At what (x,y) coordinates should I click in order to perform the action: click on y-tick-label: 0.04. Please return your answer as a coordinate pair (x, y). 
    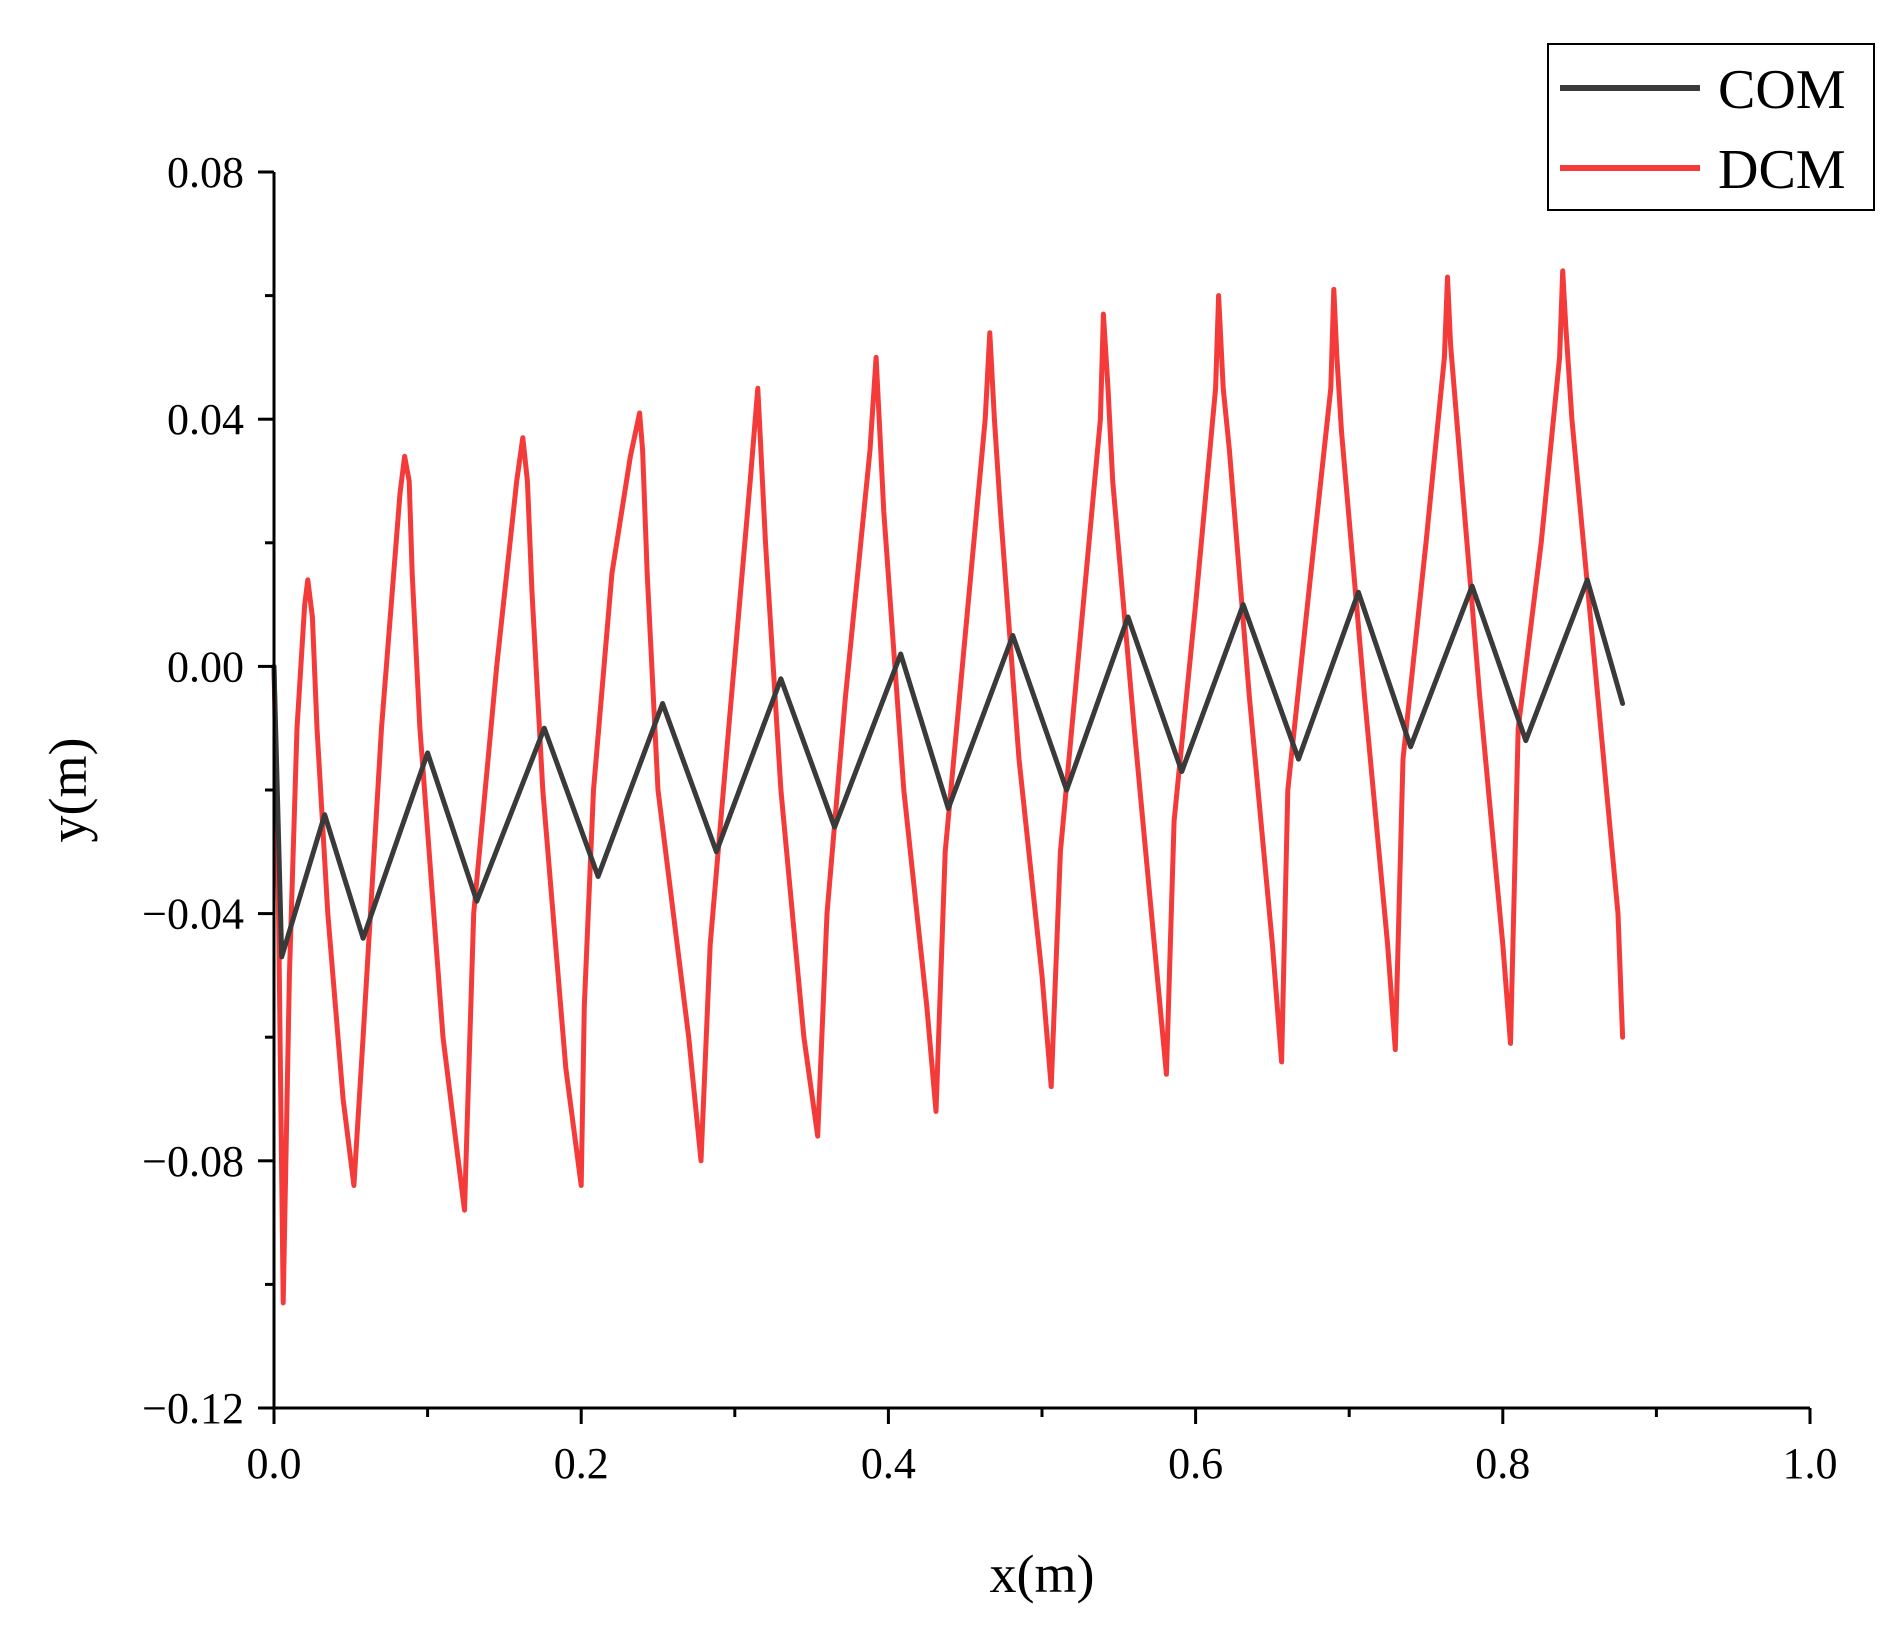
    Looking at the image, I should click on (205, 419).